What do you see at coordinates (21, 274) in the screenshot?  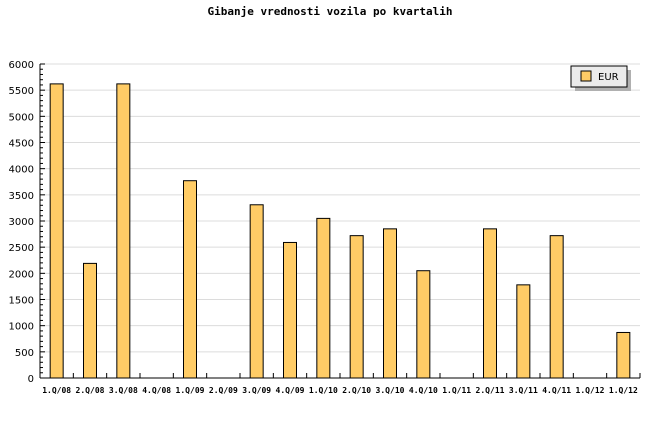 I see `y-tick-label: 2000` at bounding box center [21, 274].